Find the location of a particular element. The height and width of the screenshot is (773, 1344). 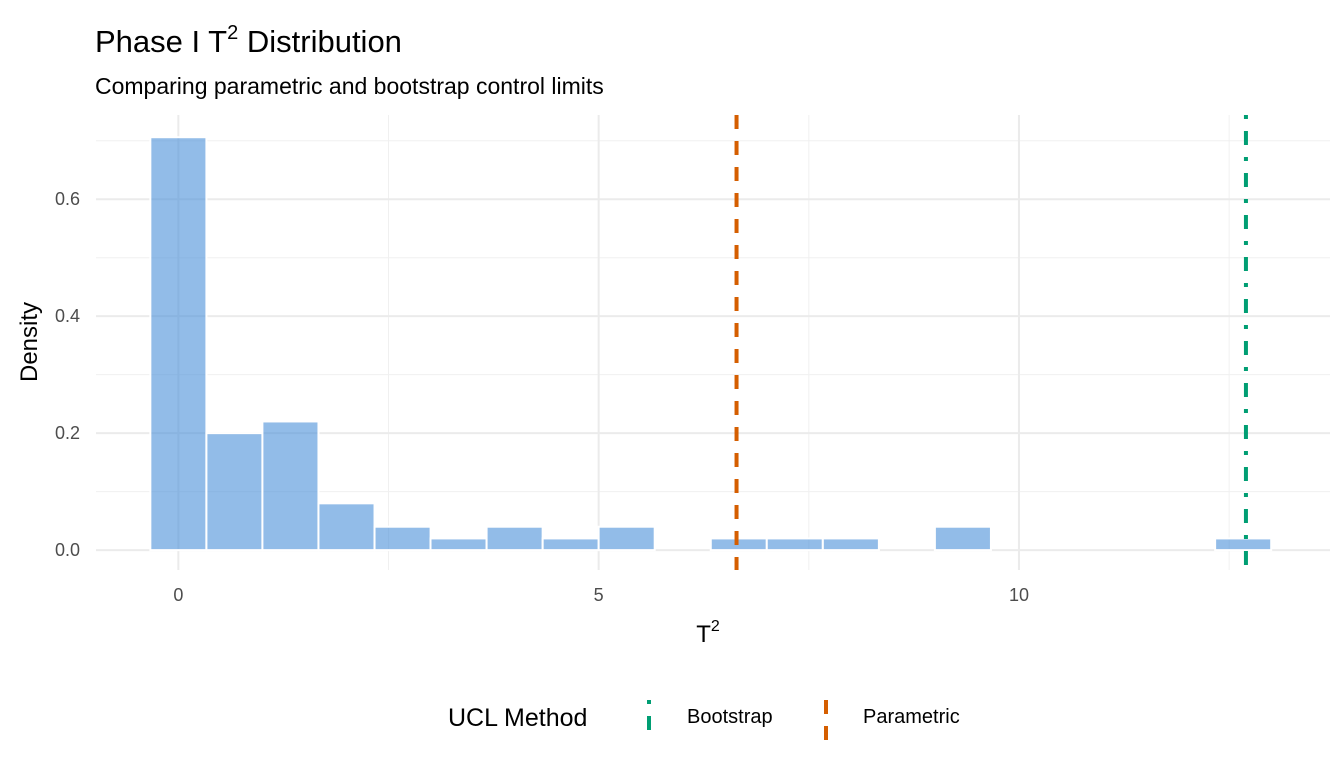

chart-title: Phase I T2 Distribution is located at coordinates (248, 40).